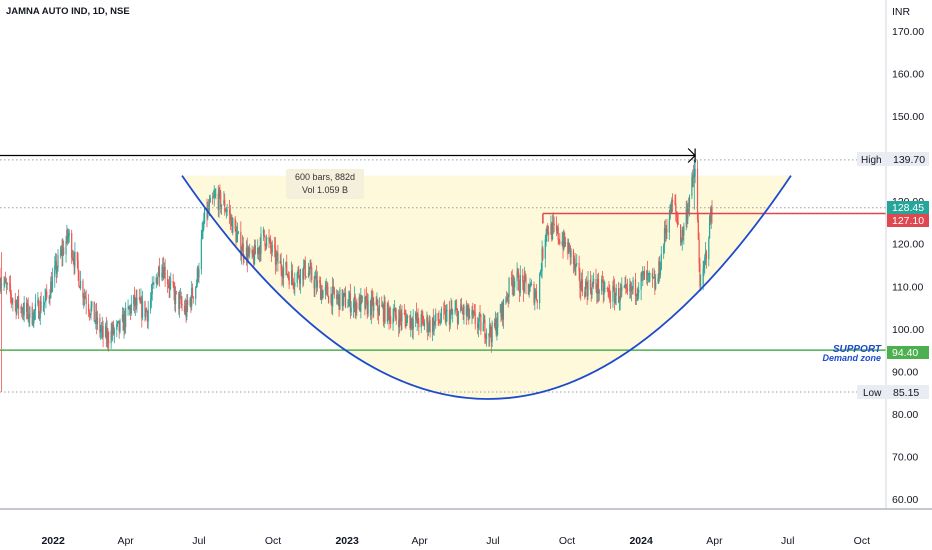 The width and height of the screenshot is (932, 550). Describe the element at coordinates (53, 541) in the screenshot. I see `x-tick-label: 2022` at that location.